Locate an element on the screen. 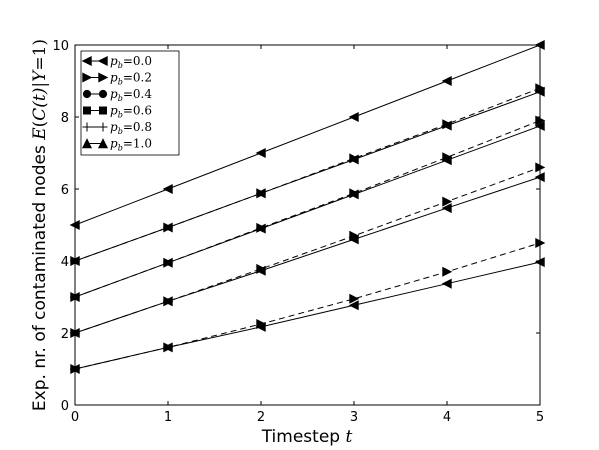  legend-label: pb=0.4 is located at coordinates (131, 95).